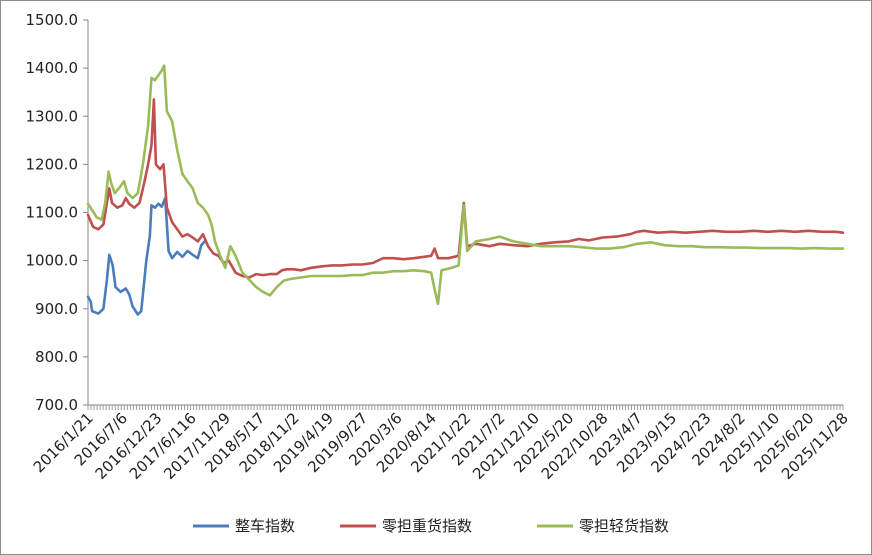 This screenshot has width=872, height=555. Describe the element at coordinates (56, 357) in the screenshot. I see `y-tick-label: 800.0` at that location.